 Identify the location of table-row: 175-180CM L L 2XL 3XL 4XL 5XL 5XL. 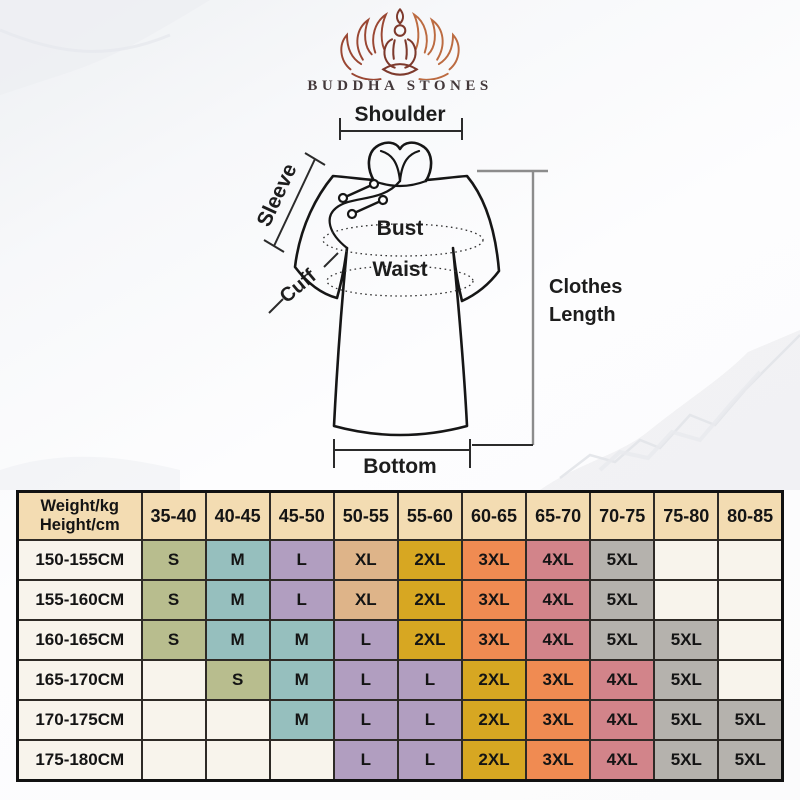
(400, 760).